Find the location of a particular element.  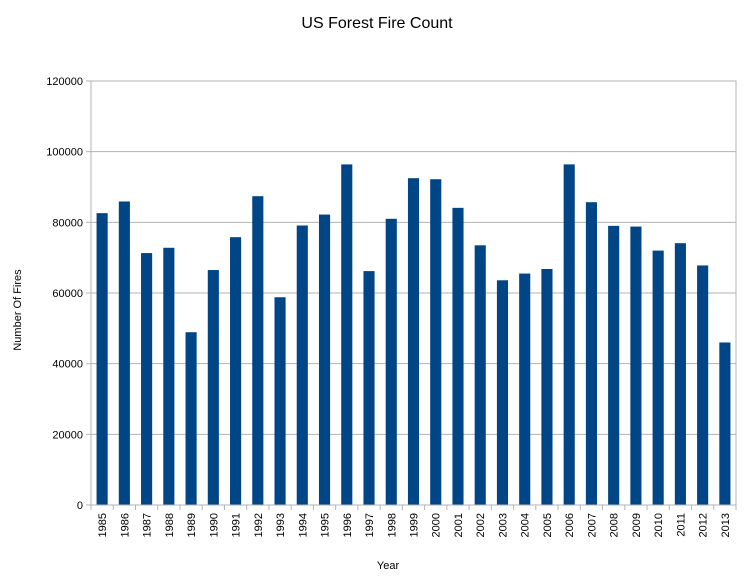

x-tick-label: 2007 is located at coordinates (592, 525).